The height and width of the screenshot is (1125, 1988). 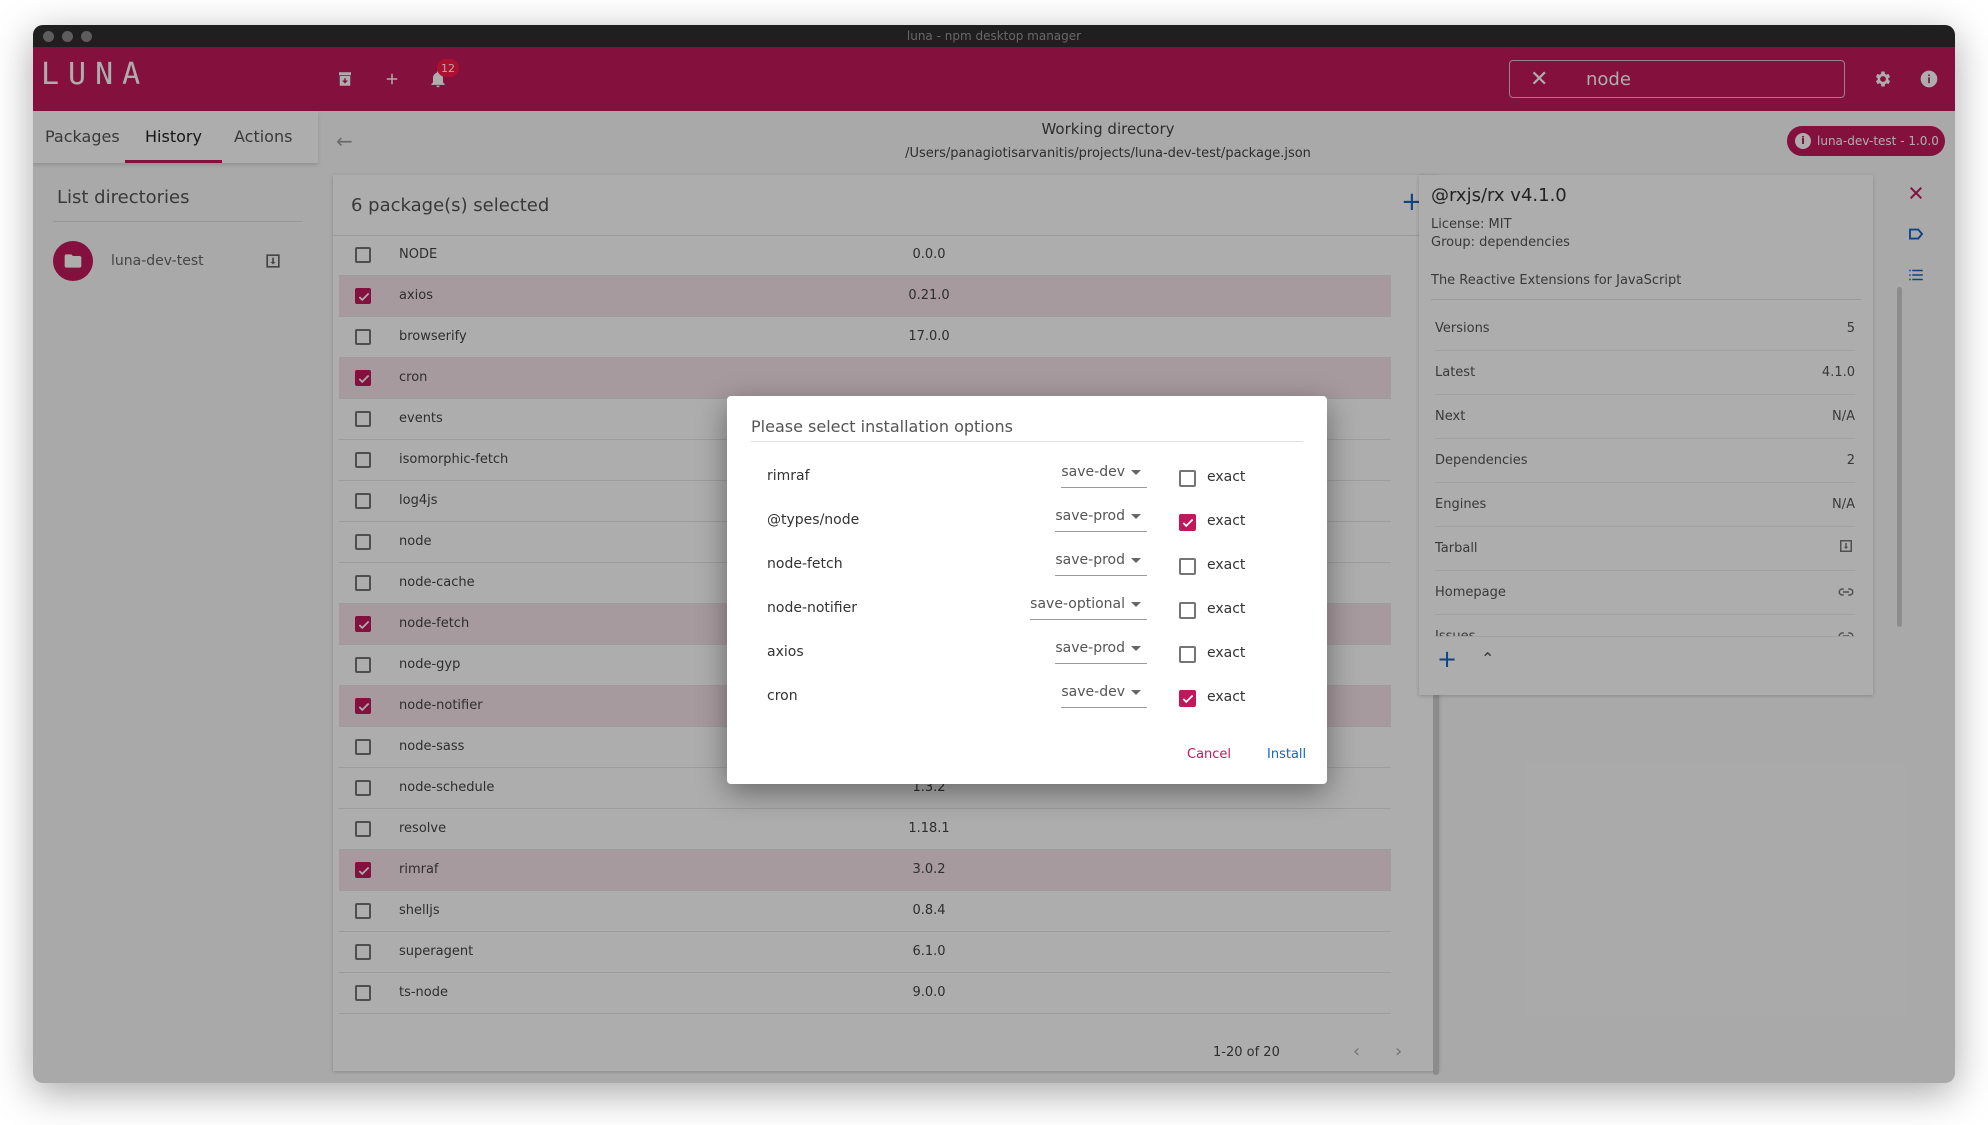 I want to click on save-type-value: save-optional, so click(x=1077, y=604).